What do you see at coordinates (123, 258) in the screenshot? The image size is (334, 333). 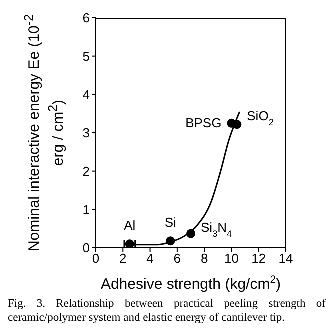 I see `x-tick-label: 2` at bounding box center [123, 258].